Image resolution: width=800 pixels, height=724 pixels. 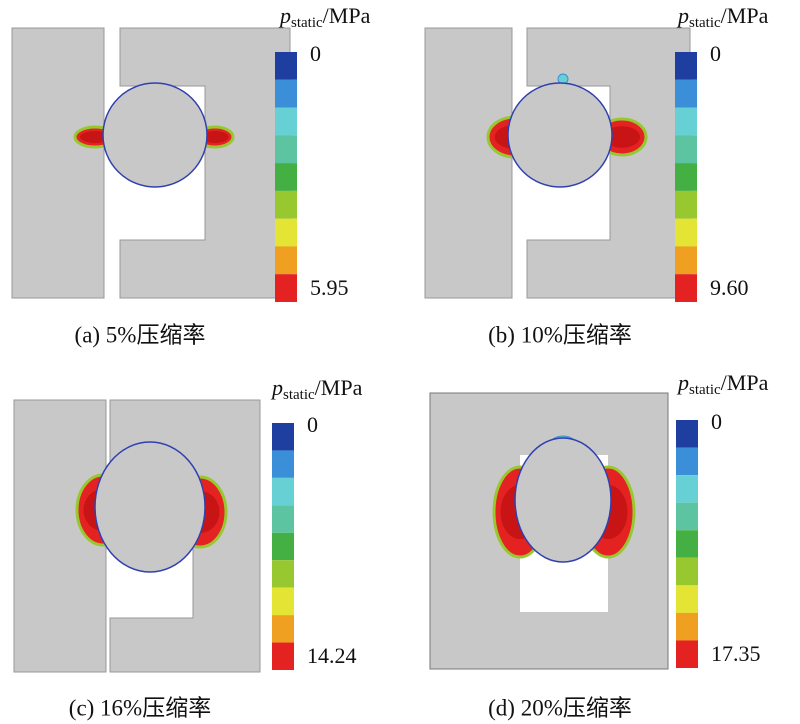 What do you see at coordinates (729, 287) in the screenshot?
I see `legend-max-label: 9.60` at bounding box center [729, 287].